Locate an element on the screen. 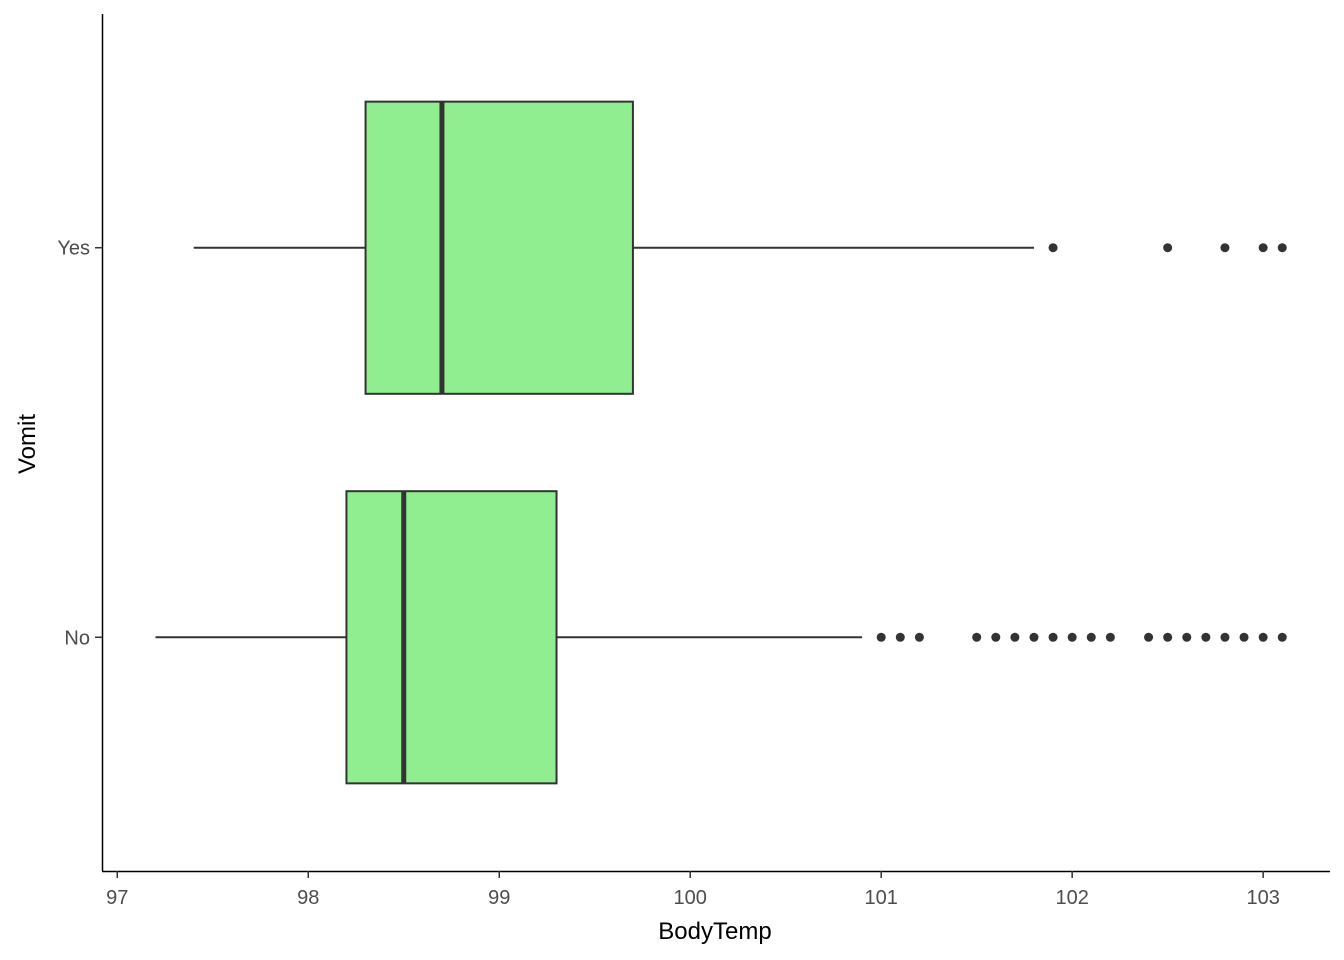 The height and width of the screenshot is (960, 1344). x-tick-label-97: 97 is located at coordinates (117, 898).